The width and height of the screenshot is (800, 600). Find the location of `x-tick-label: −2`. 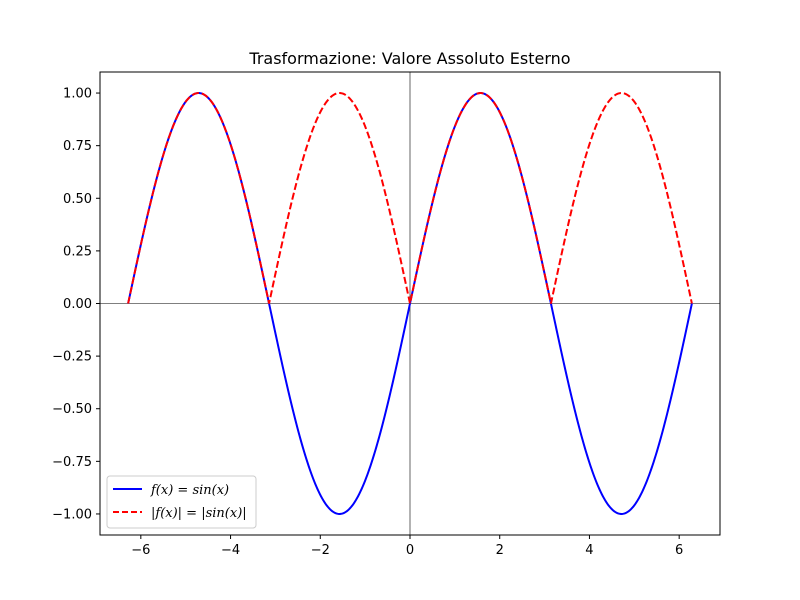

x-tick-label: −2 is located at coordinates (320, 550).